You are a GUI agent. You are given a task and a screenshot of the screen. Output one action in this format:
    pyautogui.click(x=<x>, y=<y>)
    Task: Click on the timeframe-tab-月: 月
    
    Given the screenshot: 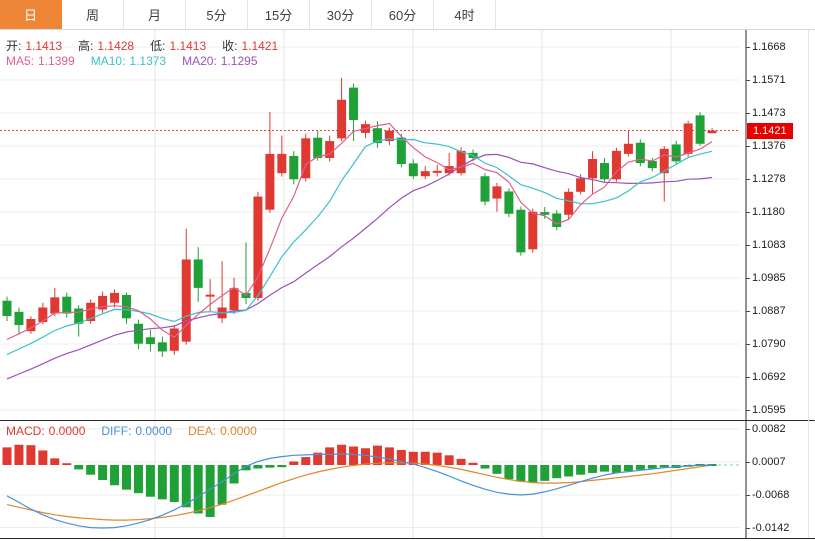 What is the action you would take?
    pyautogui.click(x=155, y=14)
    